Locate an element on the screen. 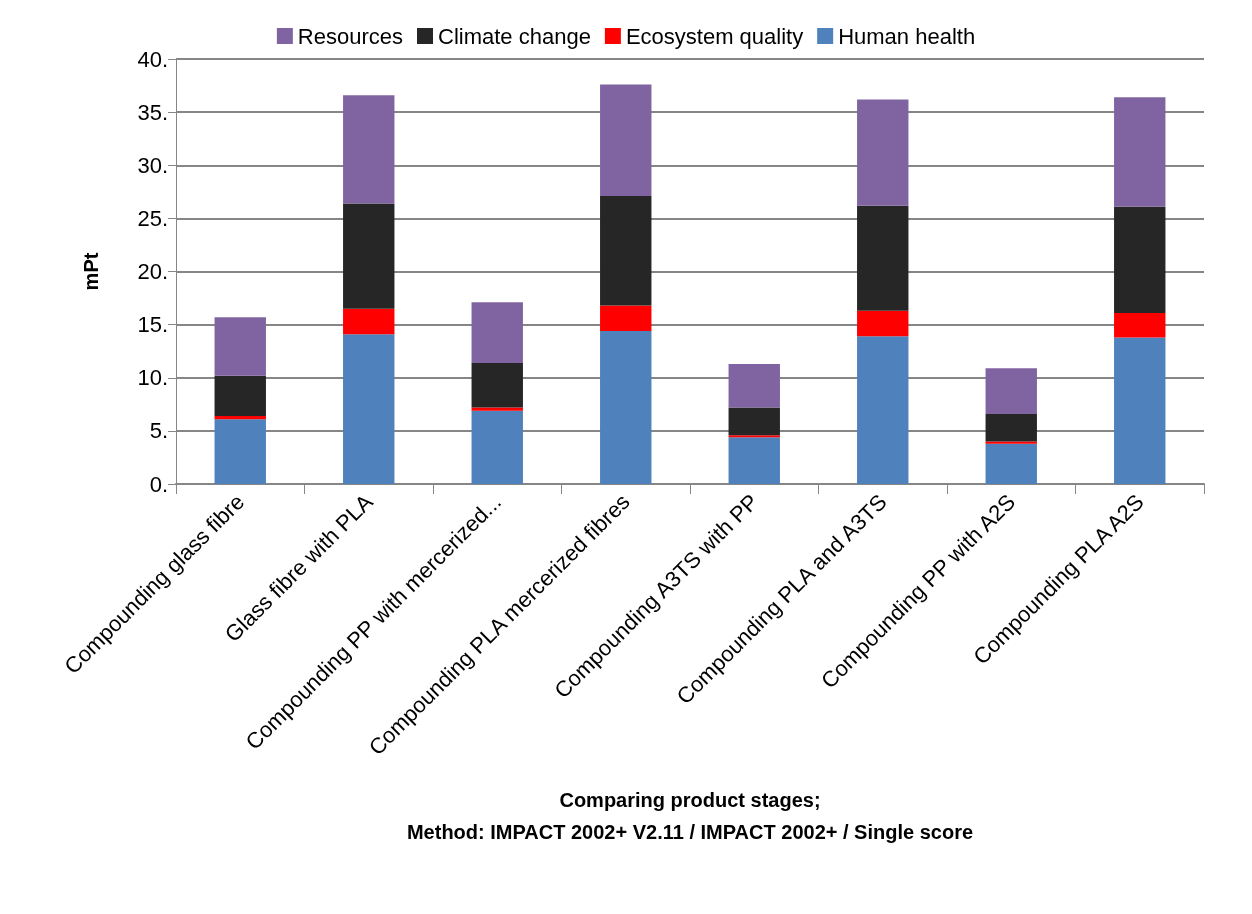  y-axis-title: mPt is located at coordinates (91, 271).